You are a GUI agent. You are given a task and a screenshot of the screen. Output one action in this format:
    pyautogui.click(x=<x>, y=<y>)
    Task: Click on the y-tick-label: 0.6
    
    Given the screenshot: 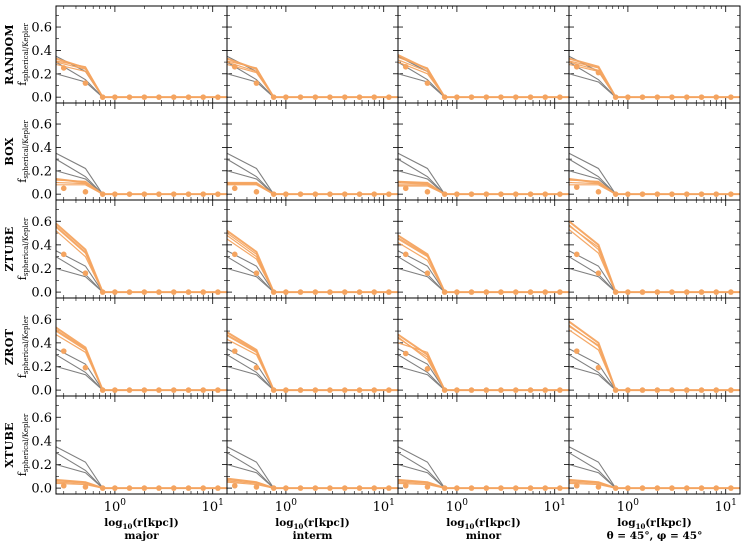 What is the action you would take?
    pyautogui.click(x=41, y=28)
    